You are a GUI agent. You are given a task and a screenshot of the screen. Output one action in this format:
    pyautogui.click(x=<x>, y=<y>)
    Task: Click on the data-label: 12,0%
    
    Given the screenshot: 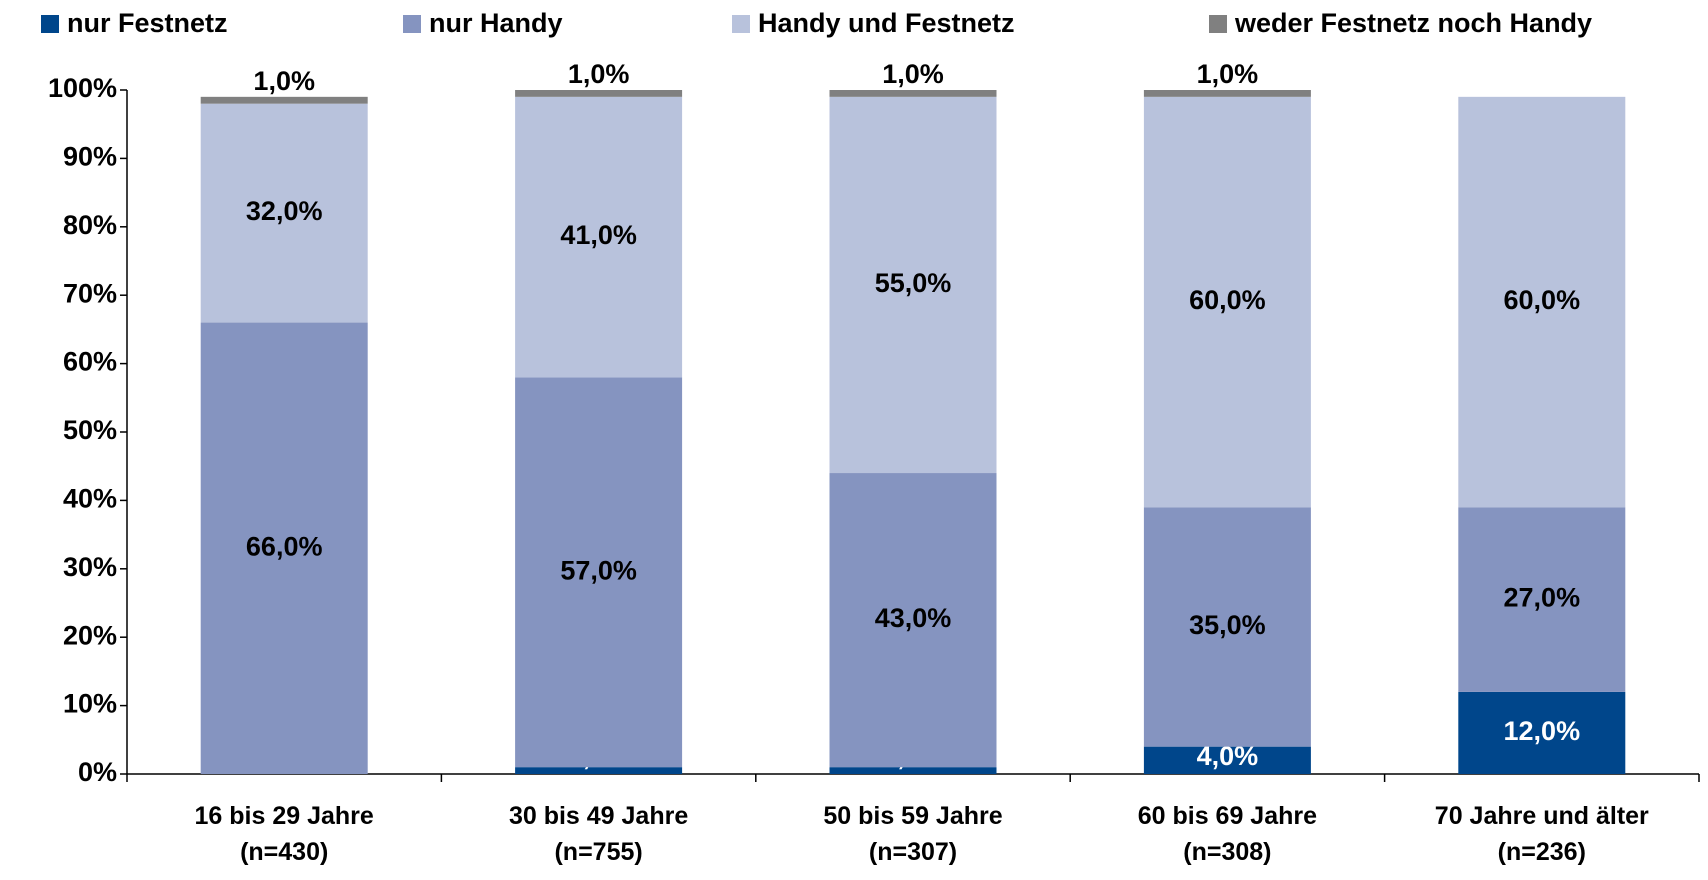 What is the action you would take?
    pyautogui.click(x=1542, y=731)
    